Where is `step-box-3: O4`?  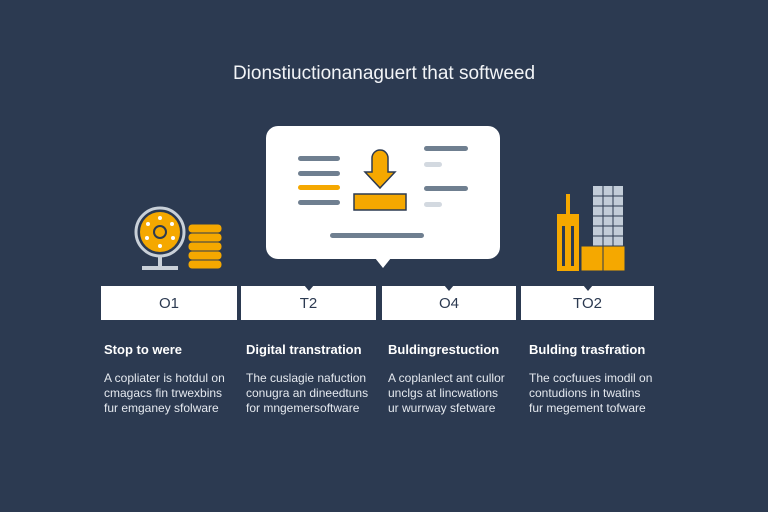
step-box-3: O4 is located at coordinates (449, 302).